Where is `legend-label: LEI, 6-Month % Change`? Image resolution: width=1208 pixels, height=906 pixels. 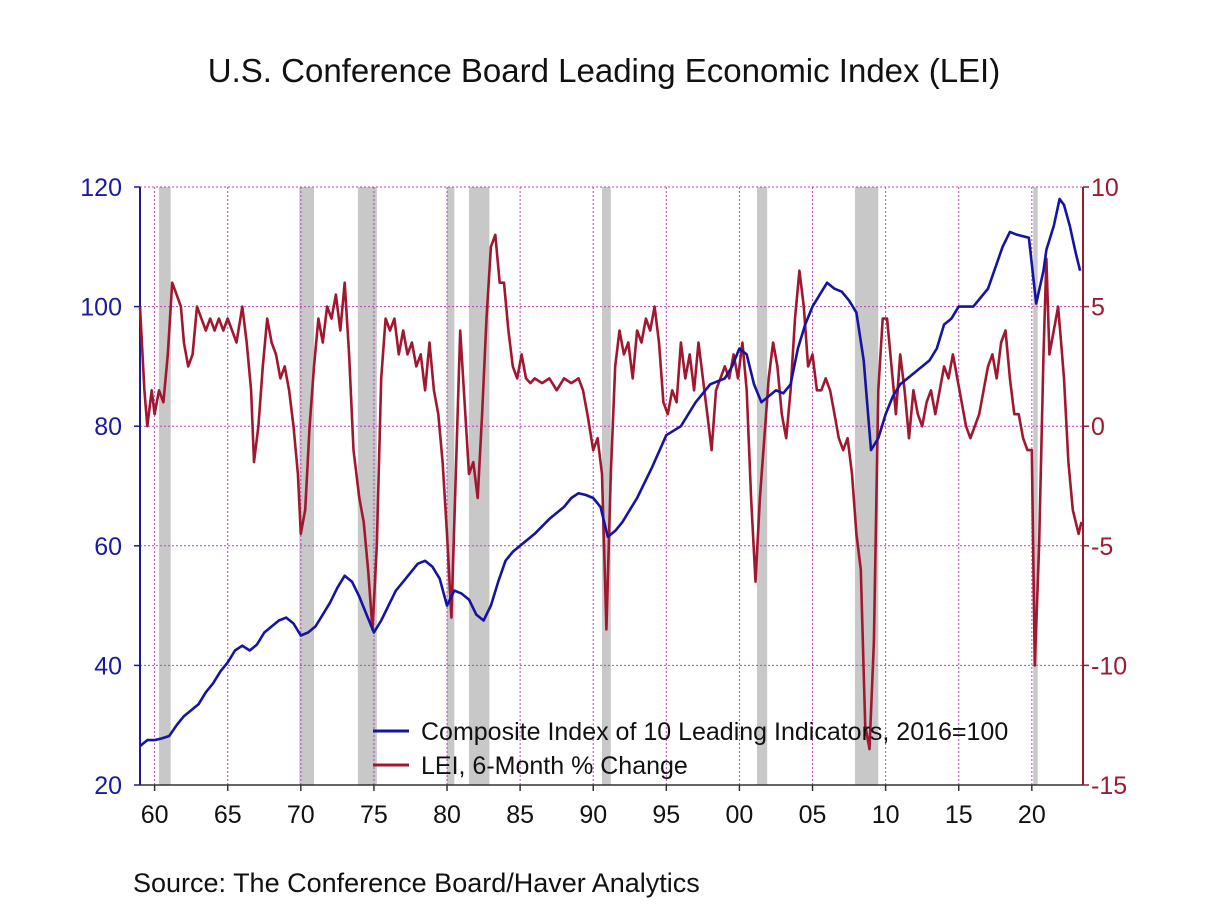 legend-label: LEI, 6-Month % Change is located at coordinates (554, 766).